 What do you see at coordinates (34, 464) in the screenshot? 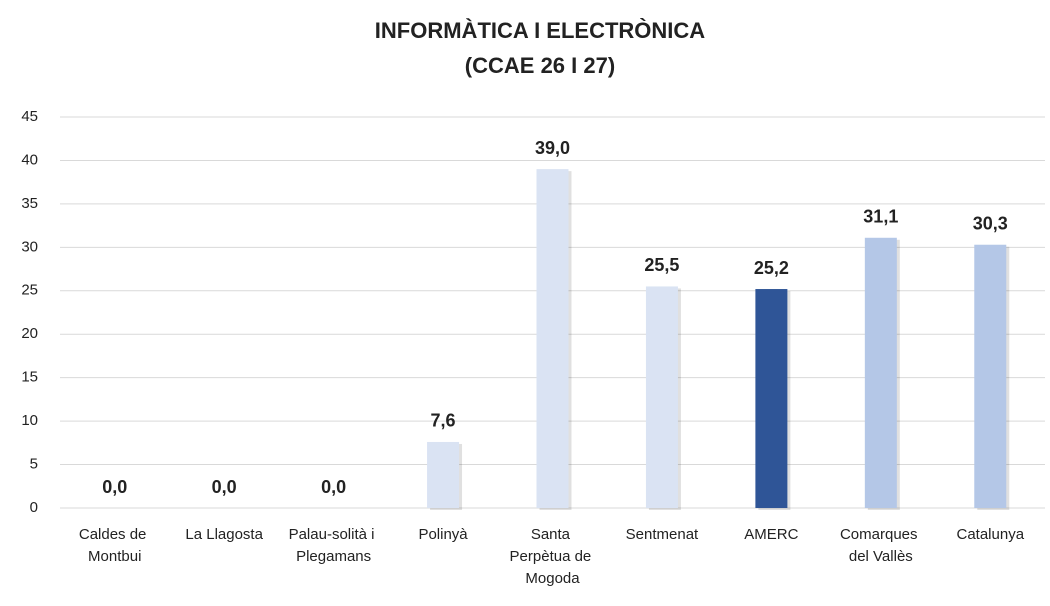
I see `y-tick-label: 5` at bounding box center [34, 464].